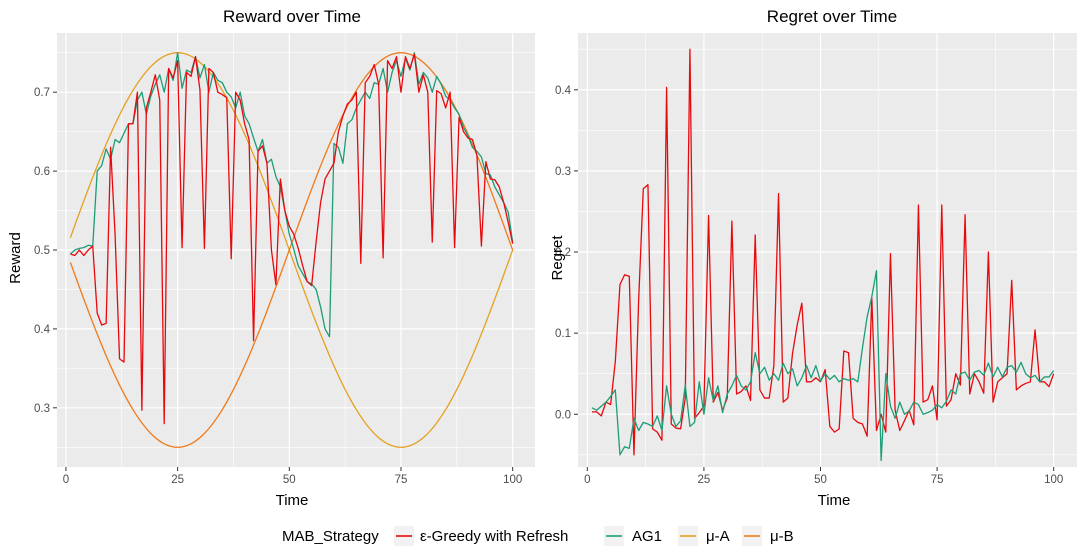  Describe the element at coordinates (42, 409) in the screenshot. I see `reward-y-tick-label: 0.3` at that location.